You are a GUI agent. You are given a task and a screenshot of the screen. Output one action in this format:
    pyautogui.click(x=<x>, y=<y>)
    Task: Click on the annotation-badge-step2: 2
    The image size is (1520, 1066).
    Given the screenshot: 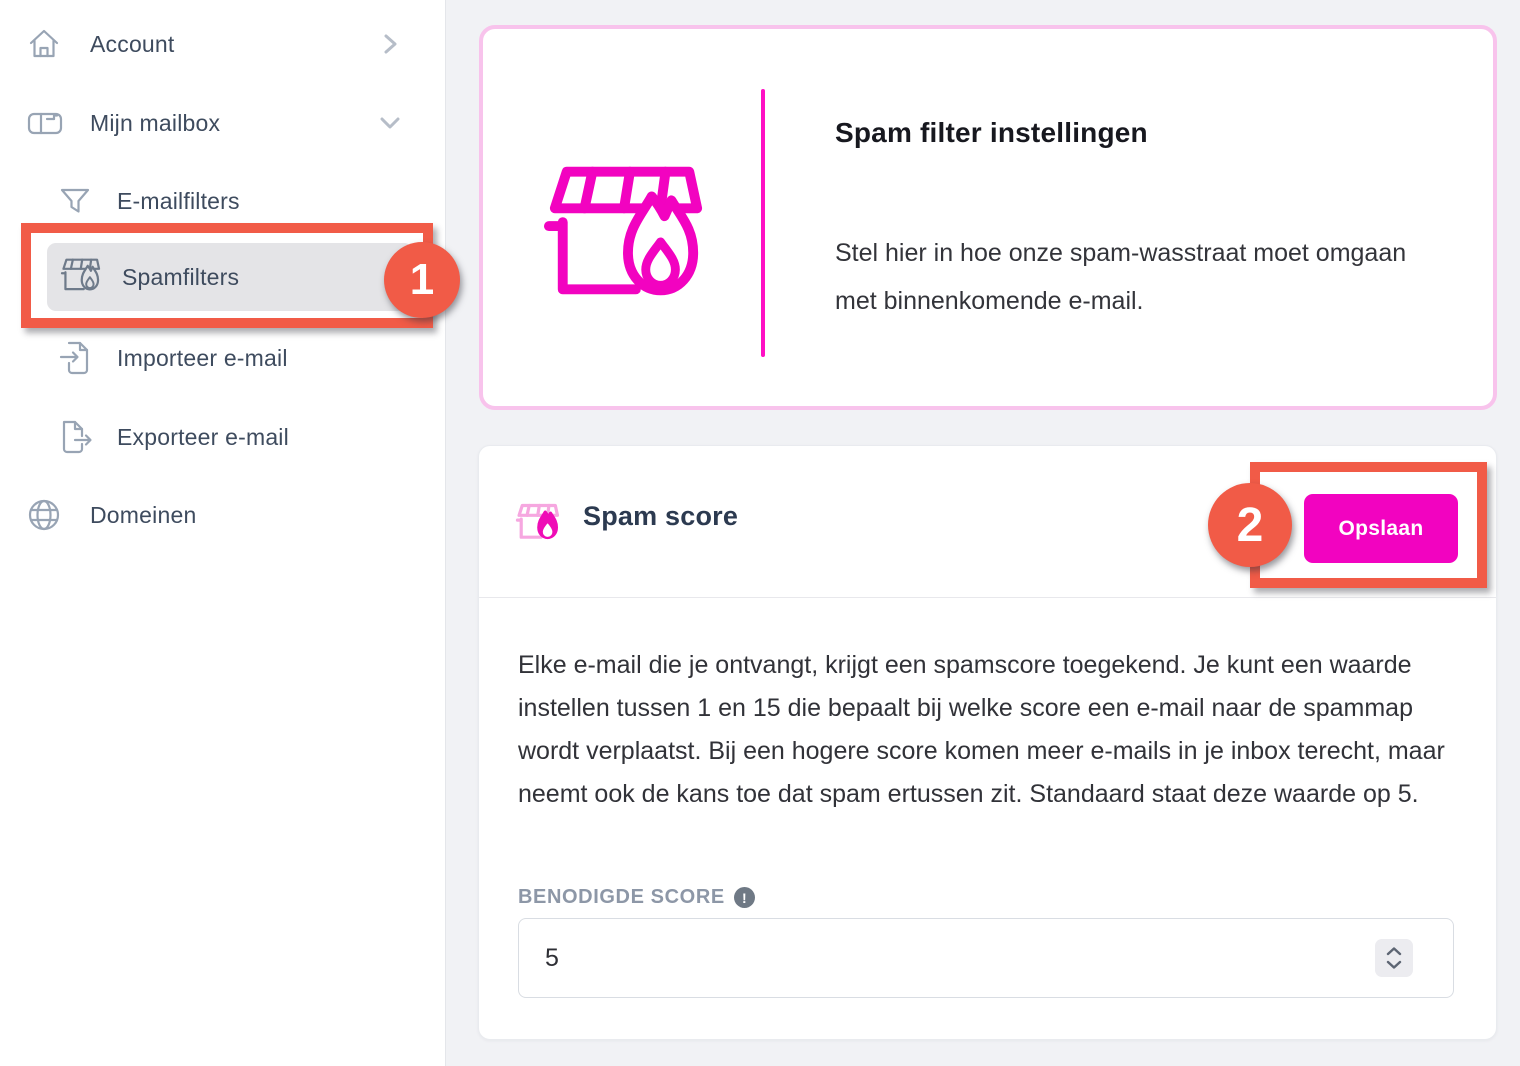 What is the action you would take?
    pyautogui.click(x=1250, y=525)
    